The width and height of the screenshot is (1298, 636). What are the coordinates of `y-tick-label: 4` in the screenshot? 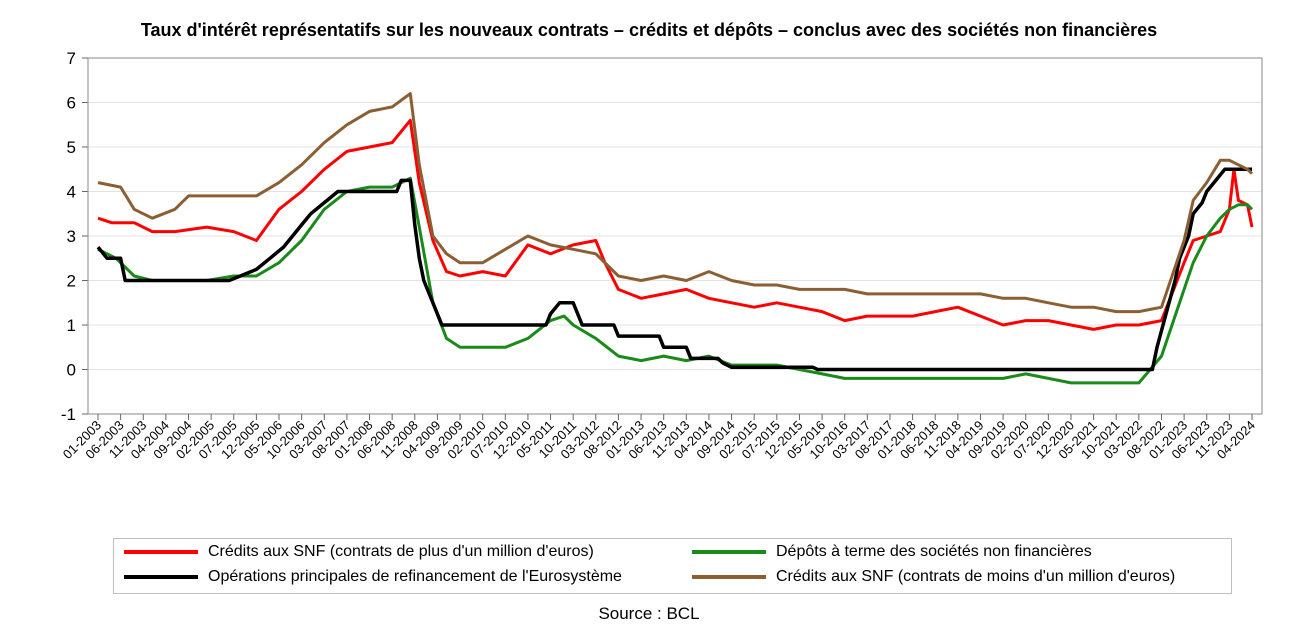 It's located at (71, 192).